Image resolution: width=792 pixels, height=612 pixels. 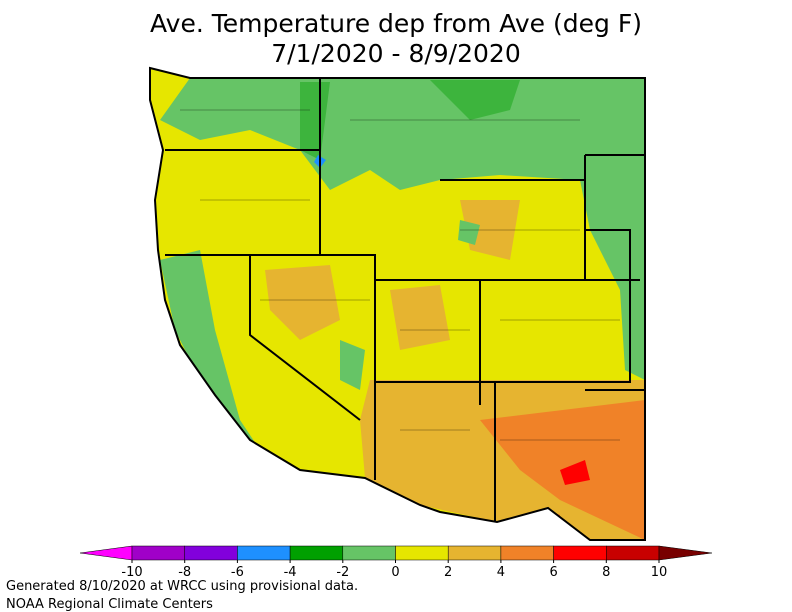 I want to click on legend-tick-label: 6, so click(x=553, y=572).